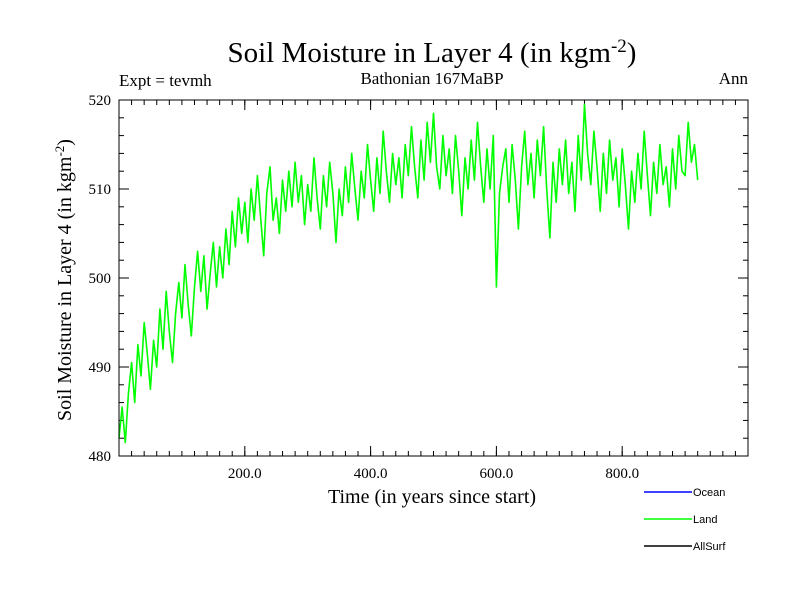 This screenshot has height=600, width=800. Describe the element at coordinates (432, 497) in the screenshot. I see `x-axis-label: Time (in years since start)` at that location.